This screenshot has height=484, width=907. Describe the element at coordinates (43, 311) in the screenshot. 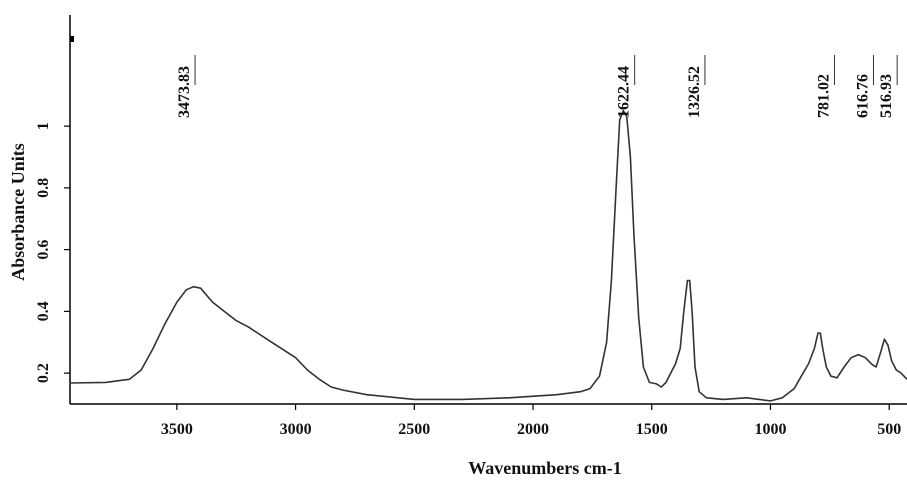

I see `y-tick-label: 0.4` at that location.